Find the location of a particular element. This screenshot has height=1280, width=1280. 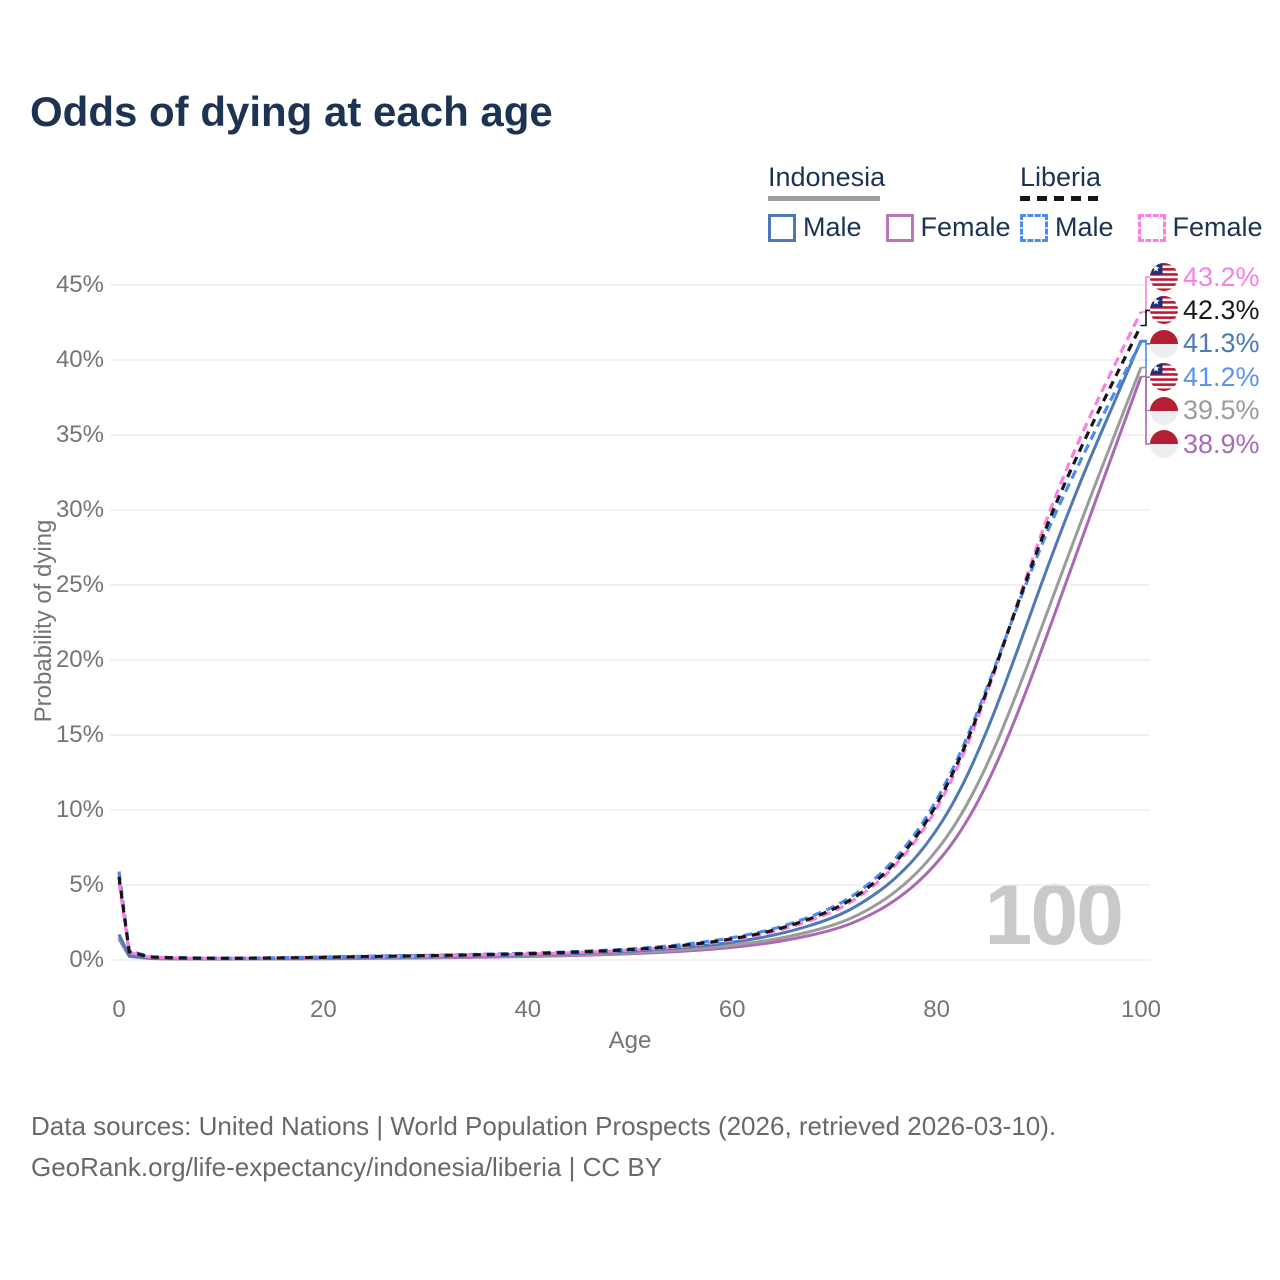

connector-liberia-male is located at coordinates (1146, 359).